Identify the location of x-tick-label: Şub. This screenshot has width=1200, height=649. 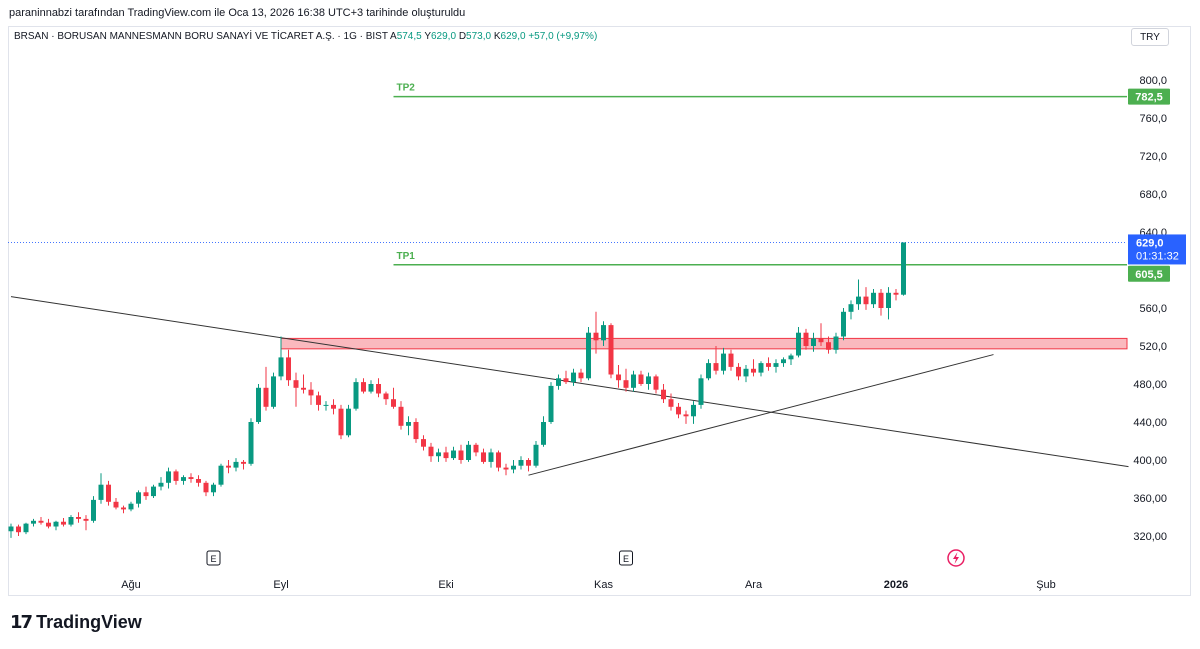
(1046, 585).